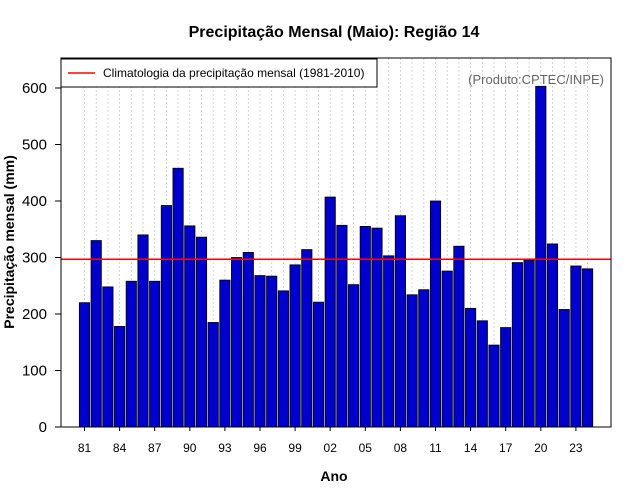 The height and width of the screenshot is (500, 640). Describe the element at coordinates (435, 448) in the screenshot. I see `x-tick-label: 11` at that location.